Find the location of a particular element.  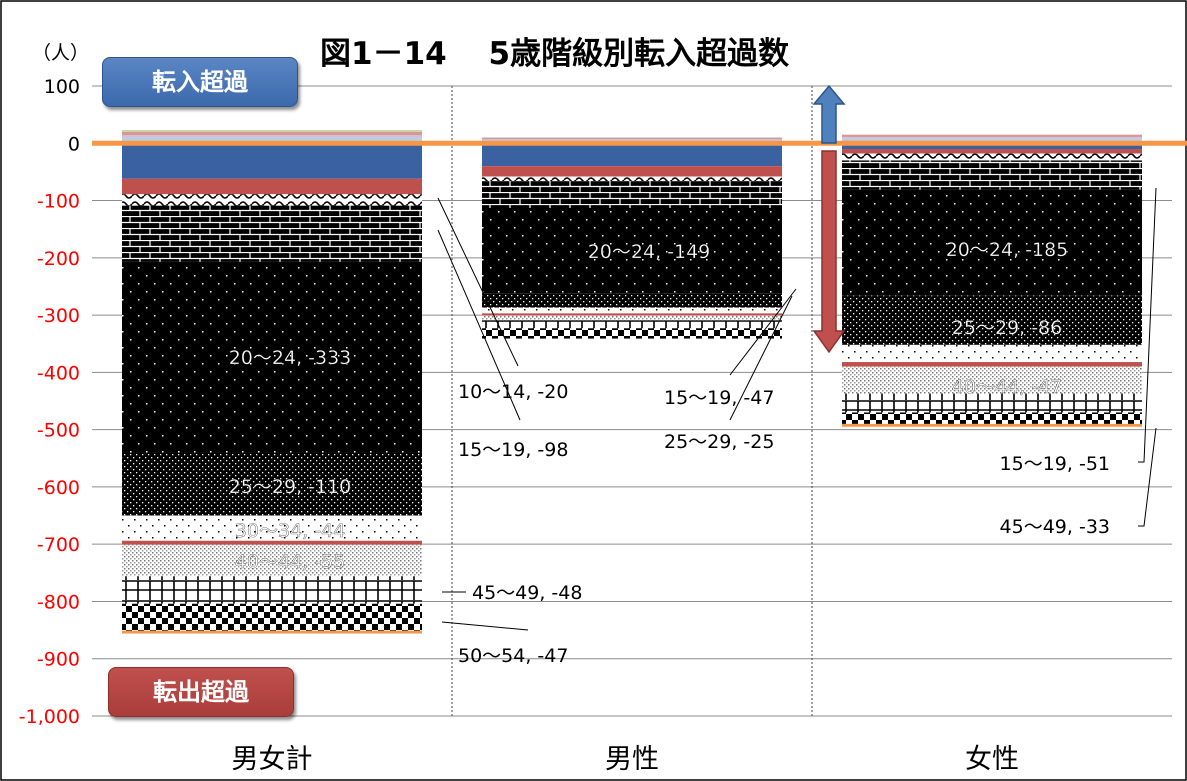

x-category-label: 女性 is located at coordinates (992, 759).